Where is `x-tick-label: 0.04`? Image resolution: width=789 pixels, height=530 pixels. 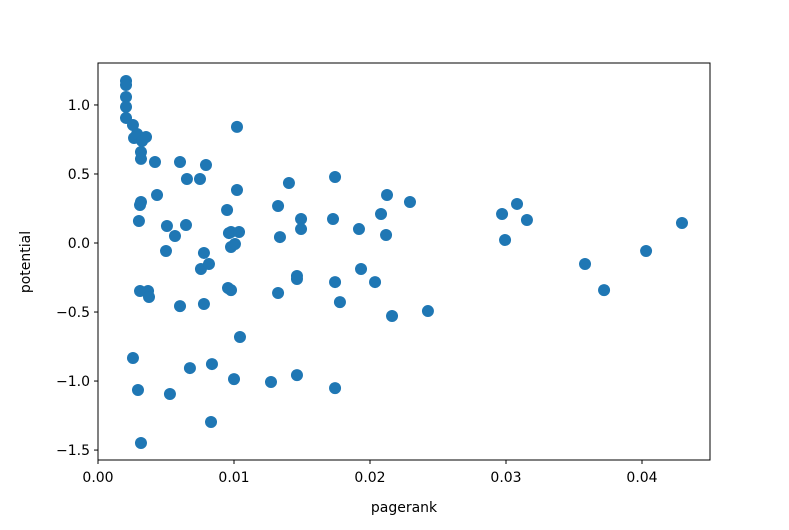 x-tick-label: 0.04 is located at coordinates (641, 478).